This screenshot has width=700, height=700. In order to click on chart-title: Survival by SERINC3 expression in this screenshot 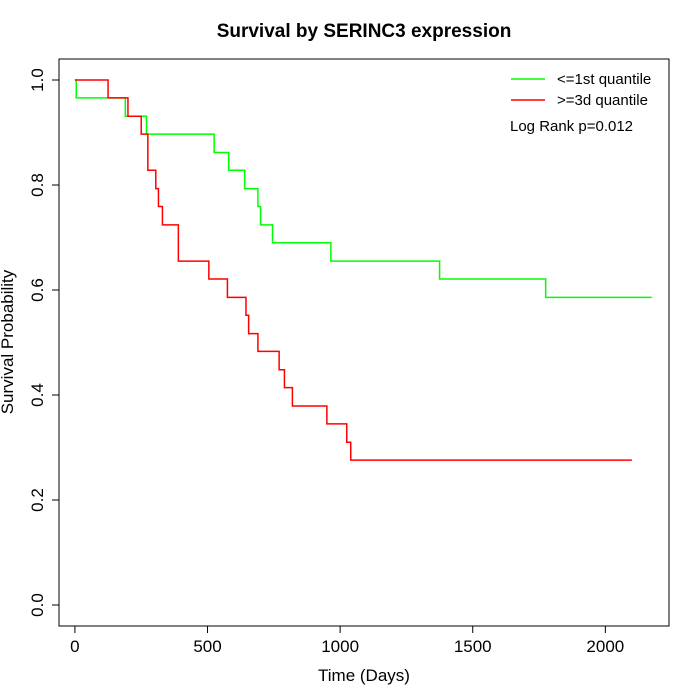, I will do `click(364, 31)`.